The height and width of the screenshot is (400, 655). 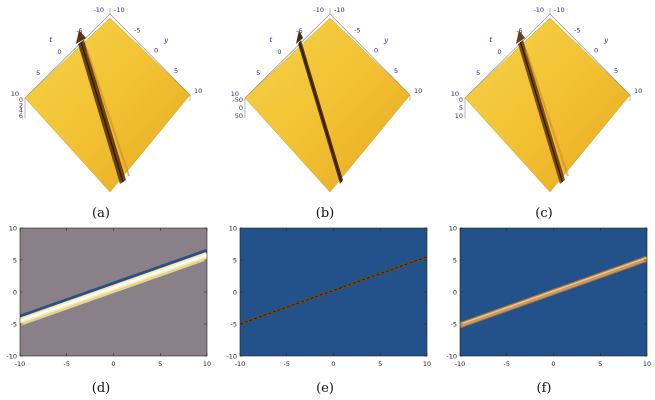 What do you see at coordinates (459, 116) in the screenshot?
I see `z-tick-label: 10` at bounding box center [459, 116].